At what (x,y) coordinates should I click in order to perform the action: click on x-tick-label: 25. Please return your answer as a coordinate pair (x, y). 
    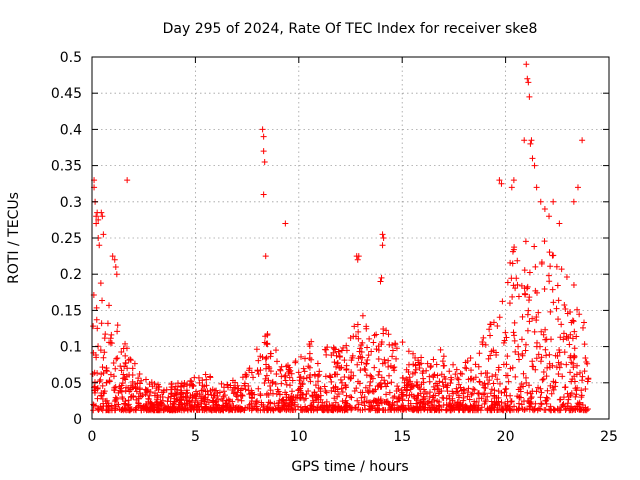
    Looking at the image, I should click on (609, 437).